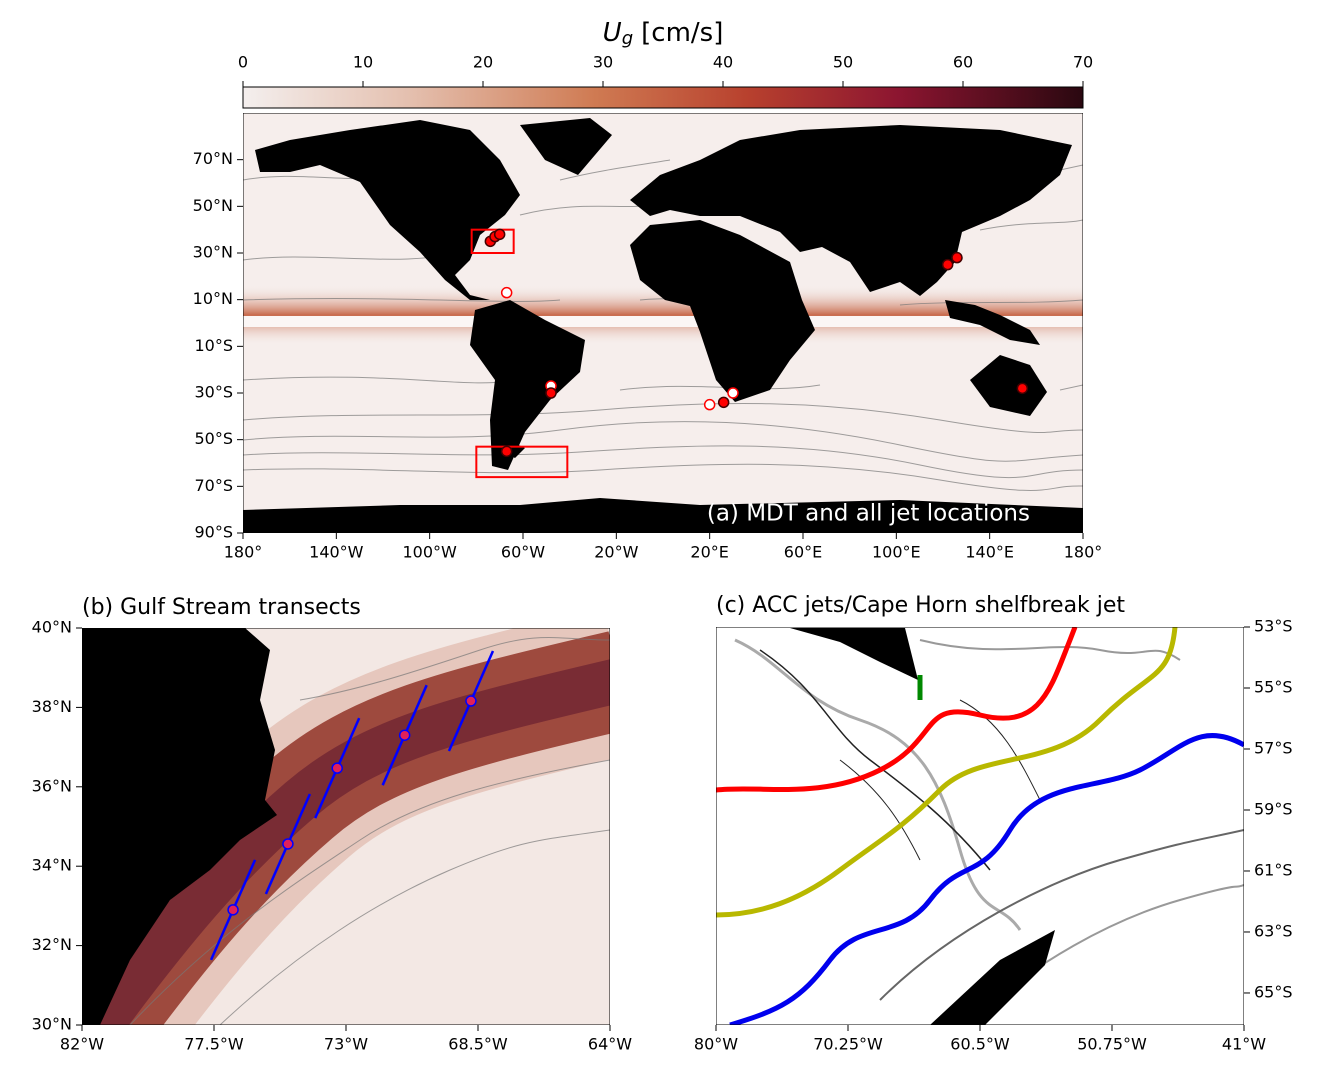 This screenshot has width=1324, height=1078. Describe the element at coordinates (214, 1044) in the screenshot. I see `x-tick-label: 77.5°W` at that location.